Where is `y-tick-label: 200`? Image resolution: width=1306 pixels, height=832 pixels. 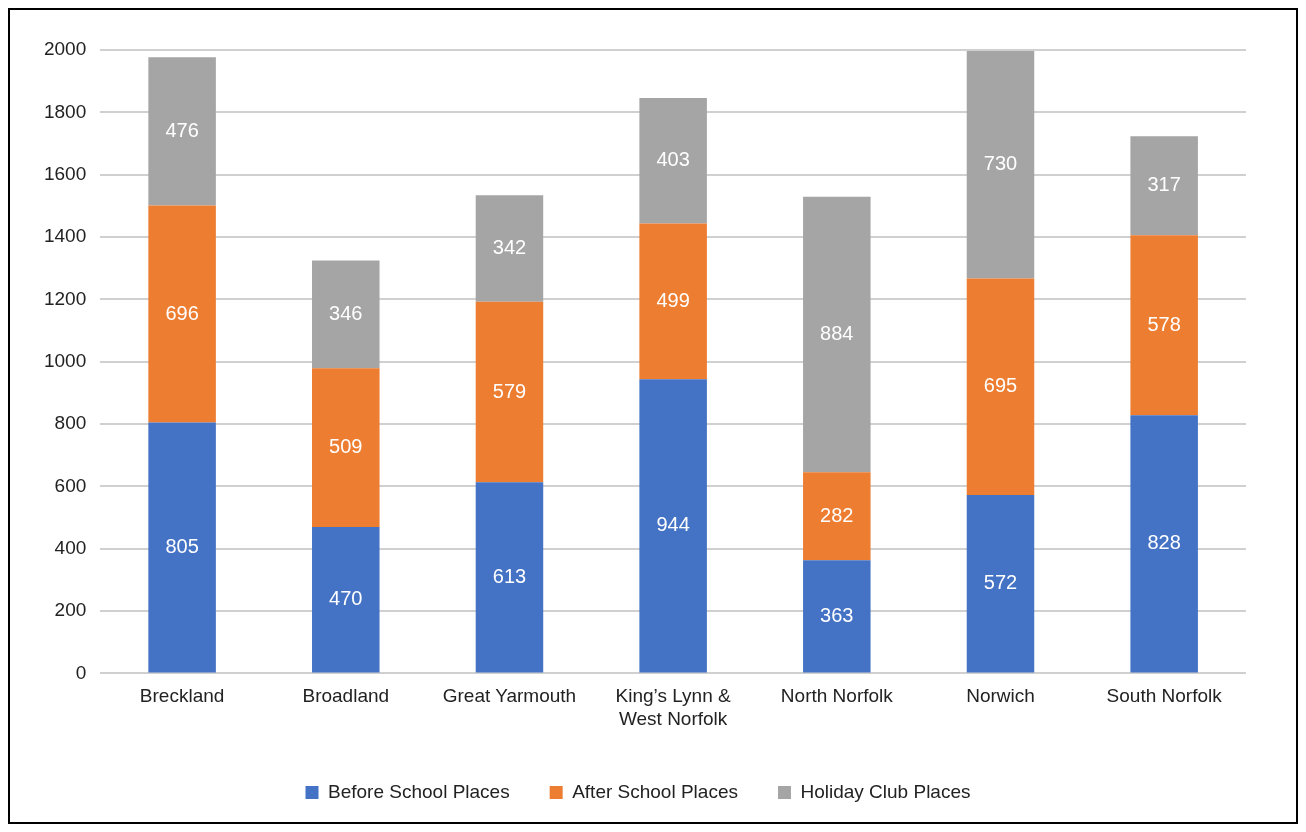
y-tick-label: 200 is located at coordinates (70, 610).